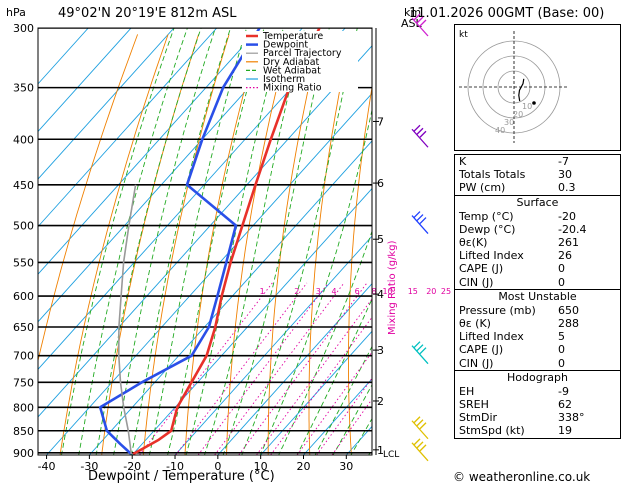  Describe the element at coordinates (334, 291) in the screenshot. I see `mixing-ratio-tick-label: 4` at that location.